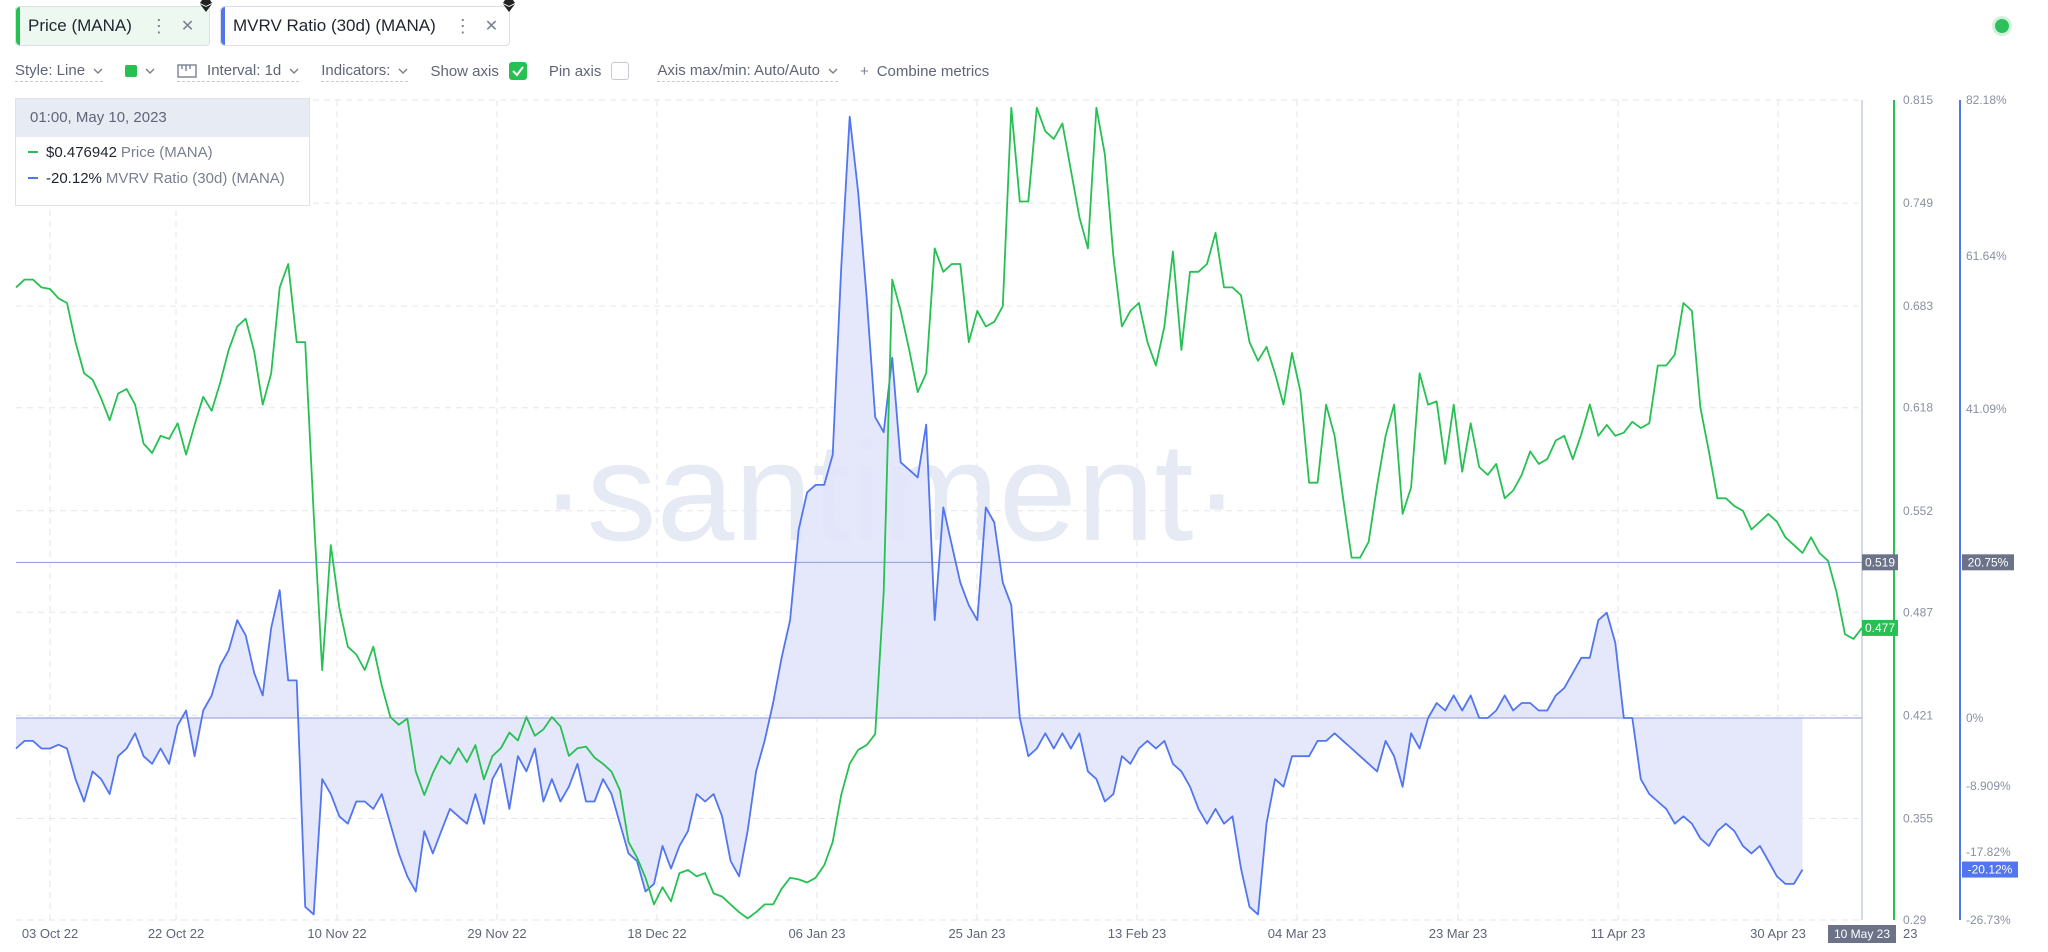 The image size is (2048, 952). What do you see at coordinates (1618, 933) in the screenshot?
I see `x-tick-label: 11 Apr 23` at bounding box center [1618, 933].